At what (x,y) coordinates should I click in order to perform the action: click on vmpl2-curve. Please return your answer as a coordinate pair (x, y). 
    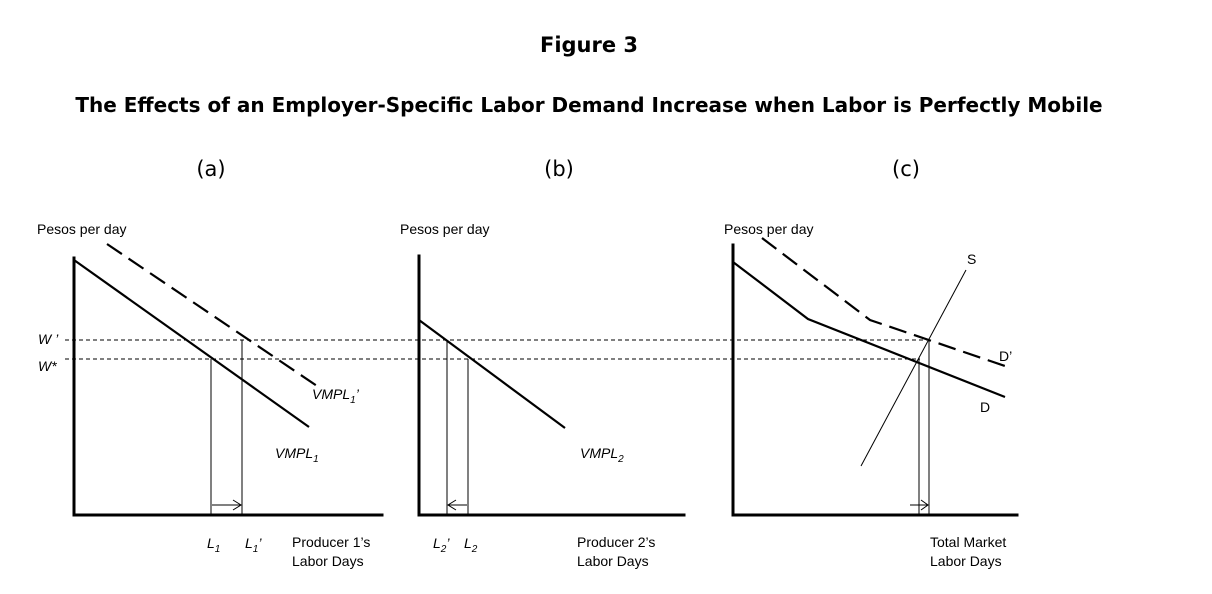
    Looking at the image, I should click on (492, 374).